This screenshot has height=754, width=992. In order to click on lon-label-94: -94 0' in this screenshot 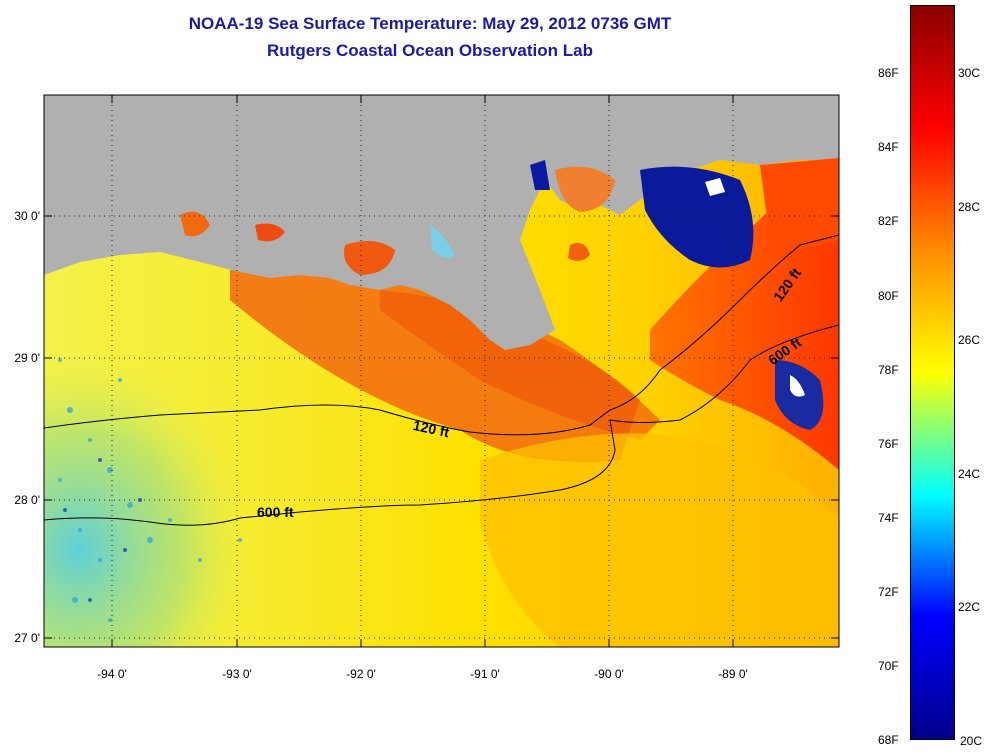, I will do `click(112, 674)`.